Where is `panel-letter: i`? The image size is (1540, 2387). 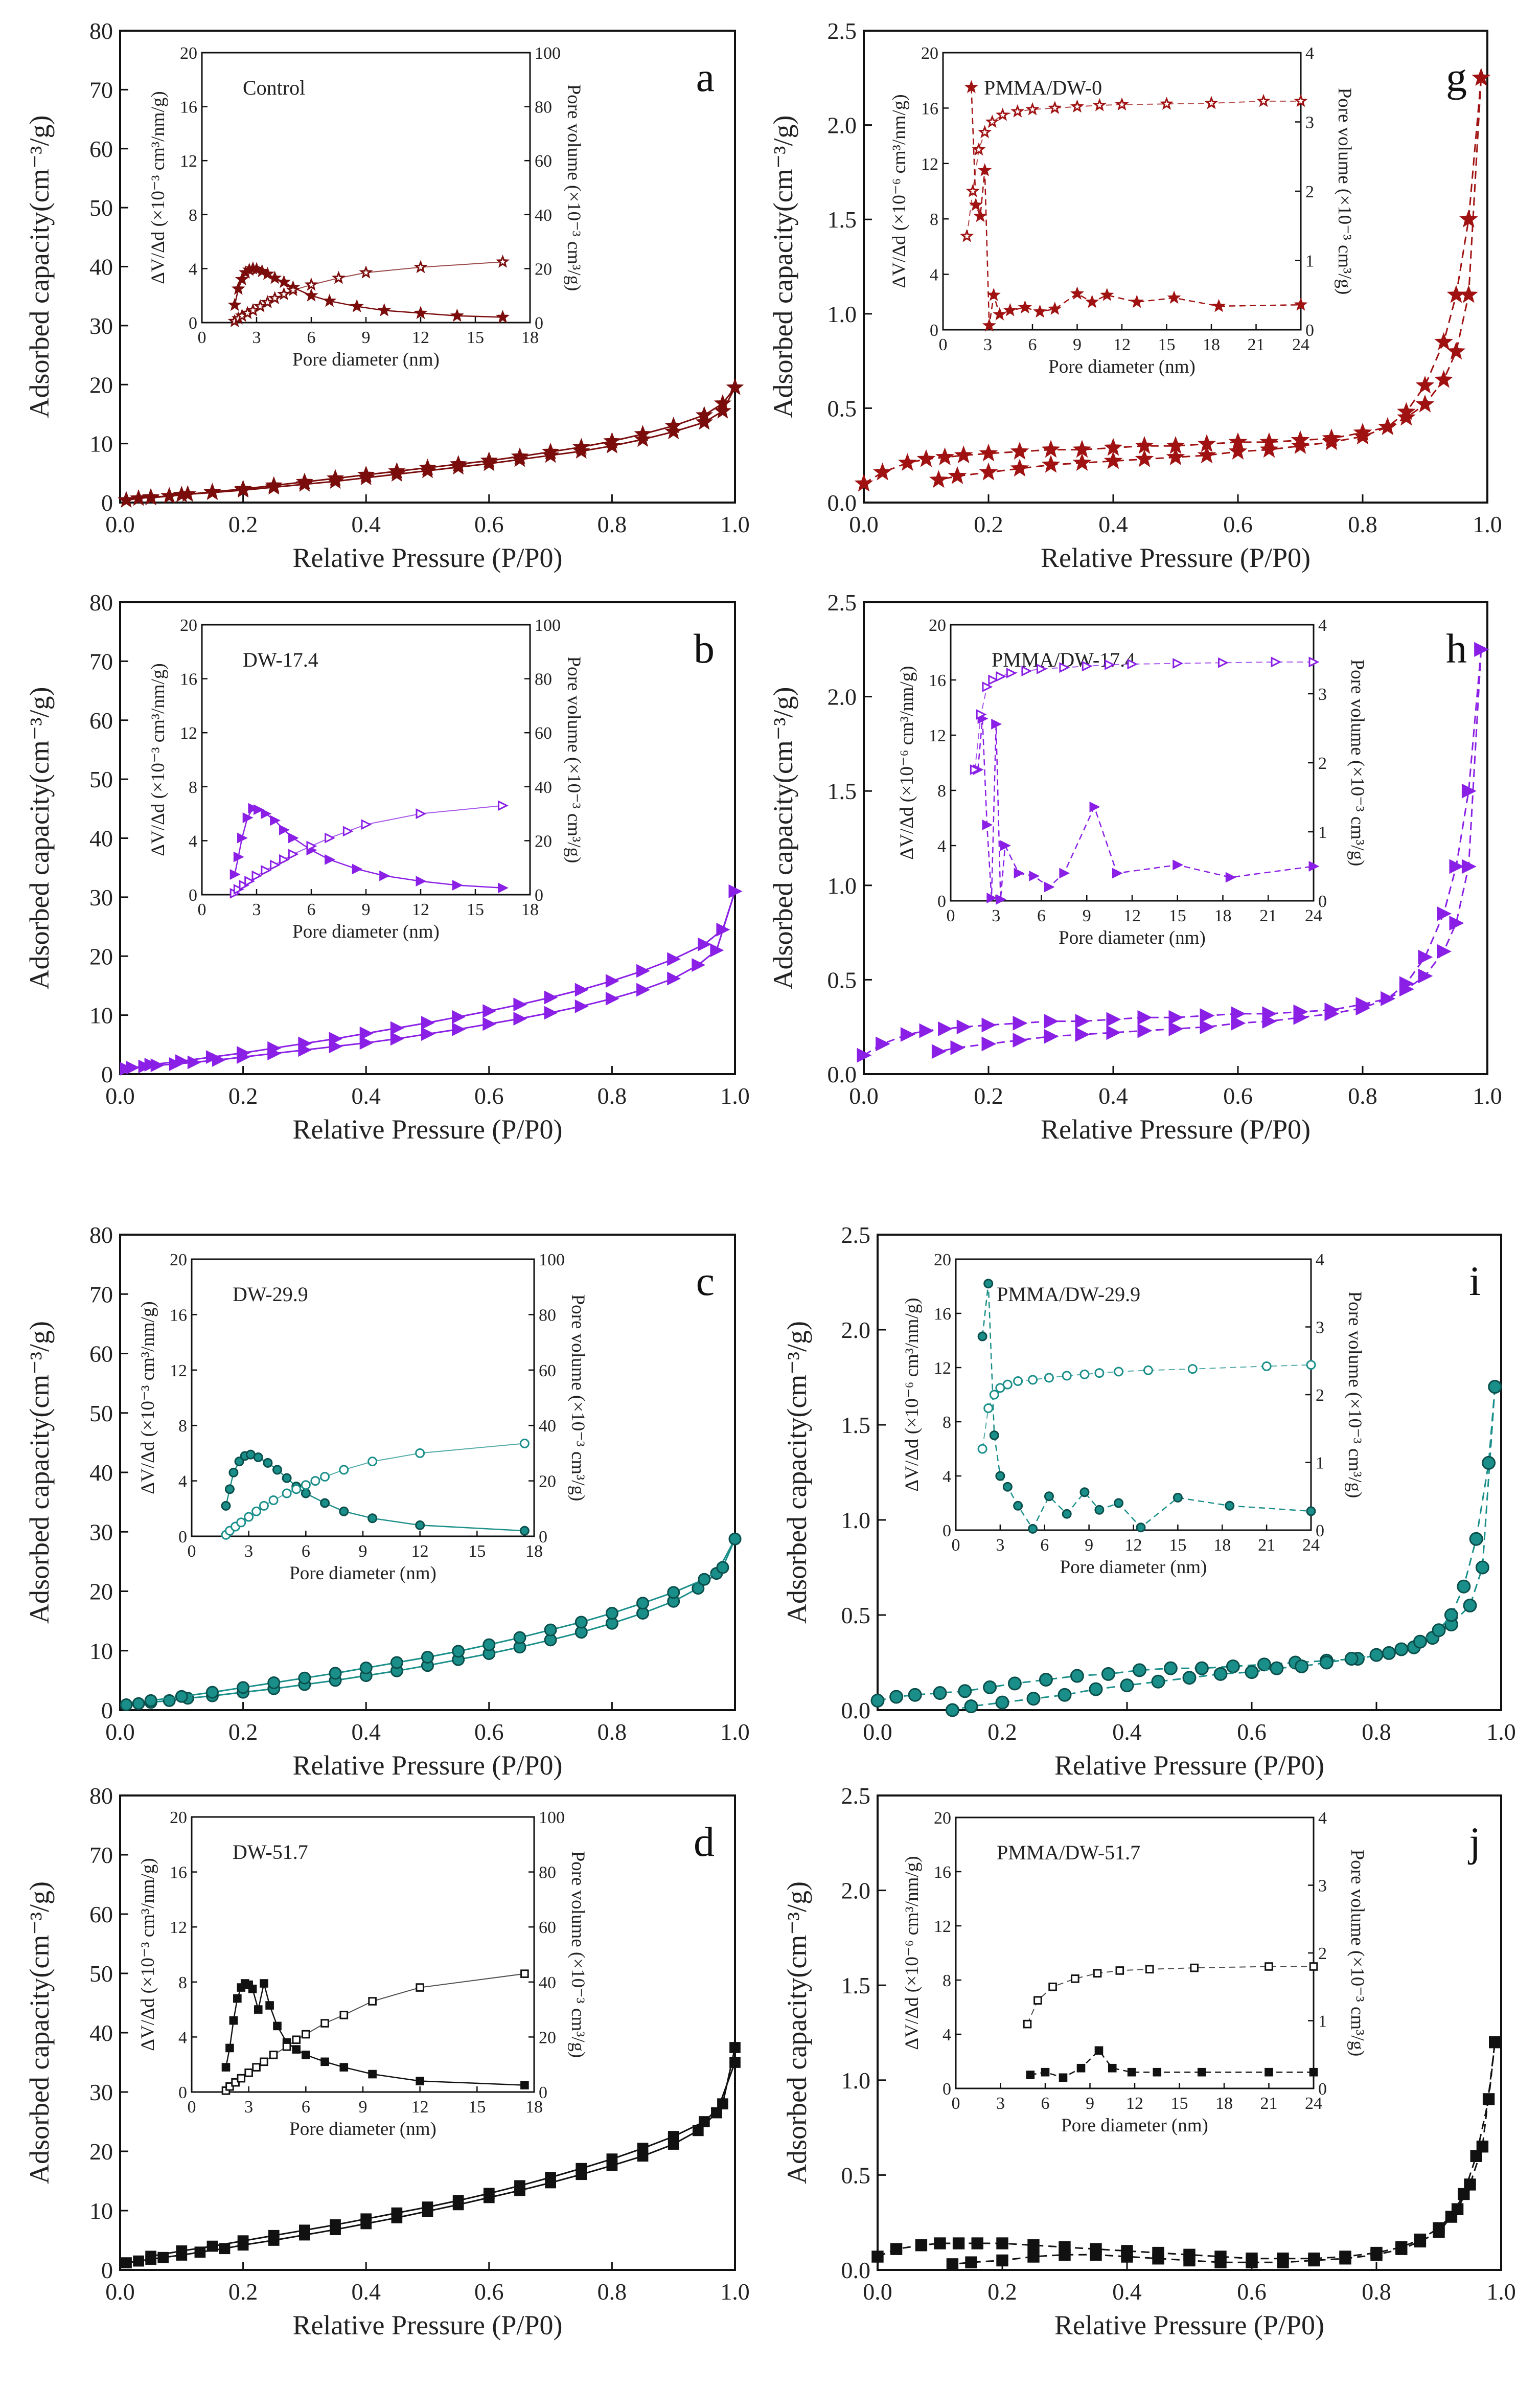 panel-letter: i is located at coordinates (1475, 1281).